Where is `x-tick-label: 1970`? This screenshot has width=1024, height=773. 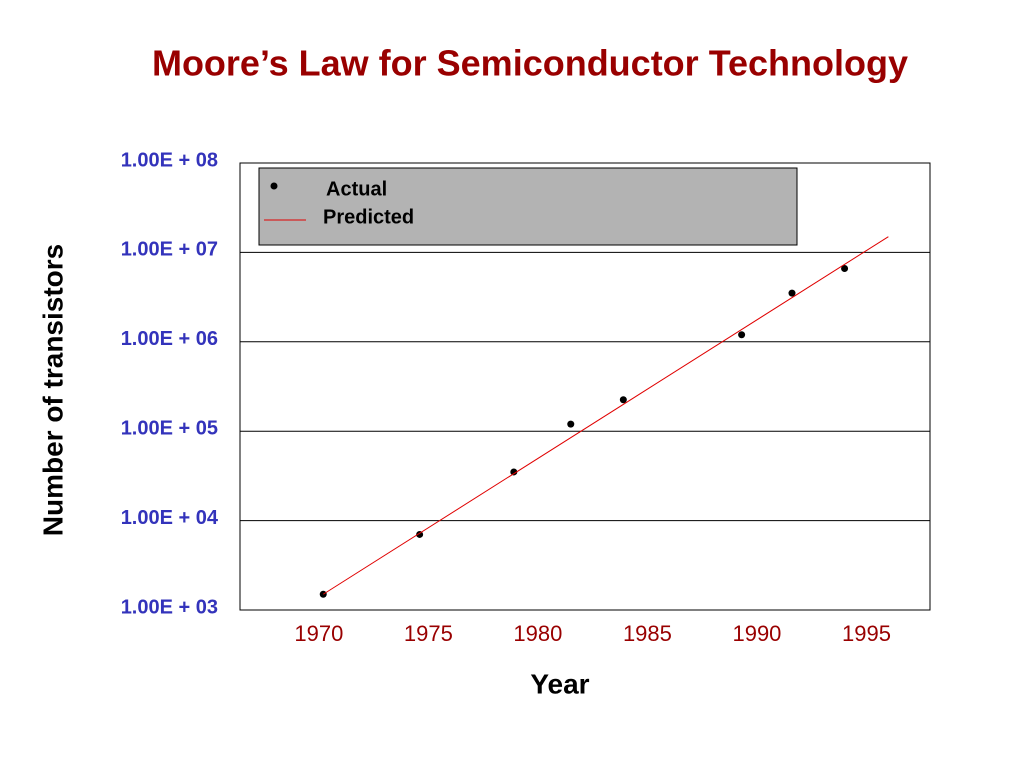
x-tick-label: 1970 is located at coordinates (318, 633).